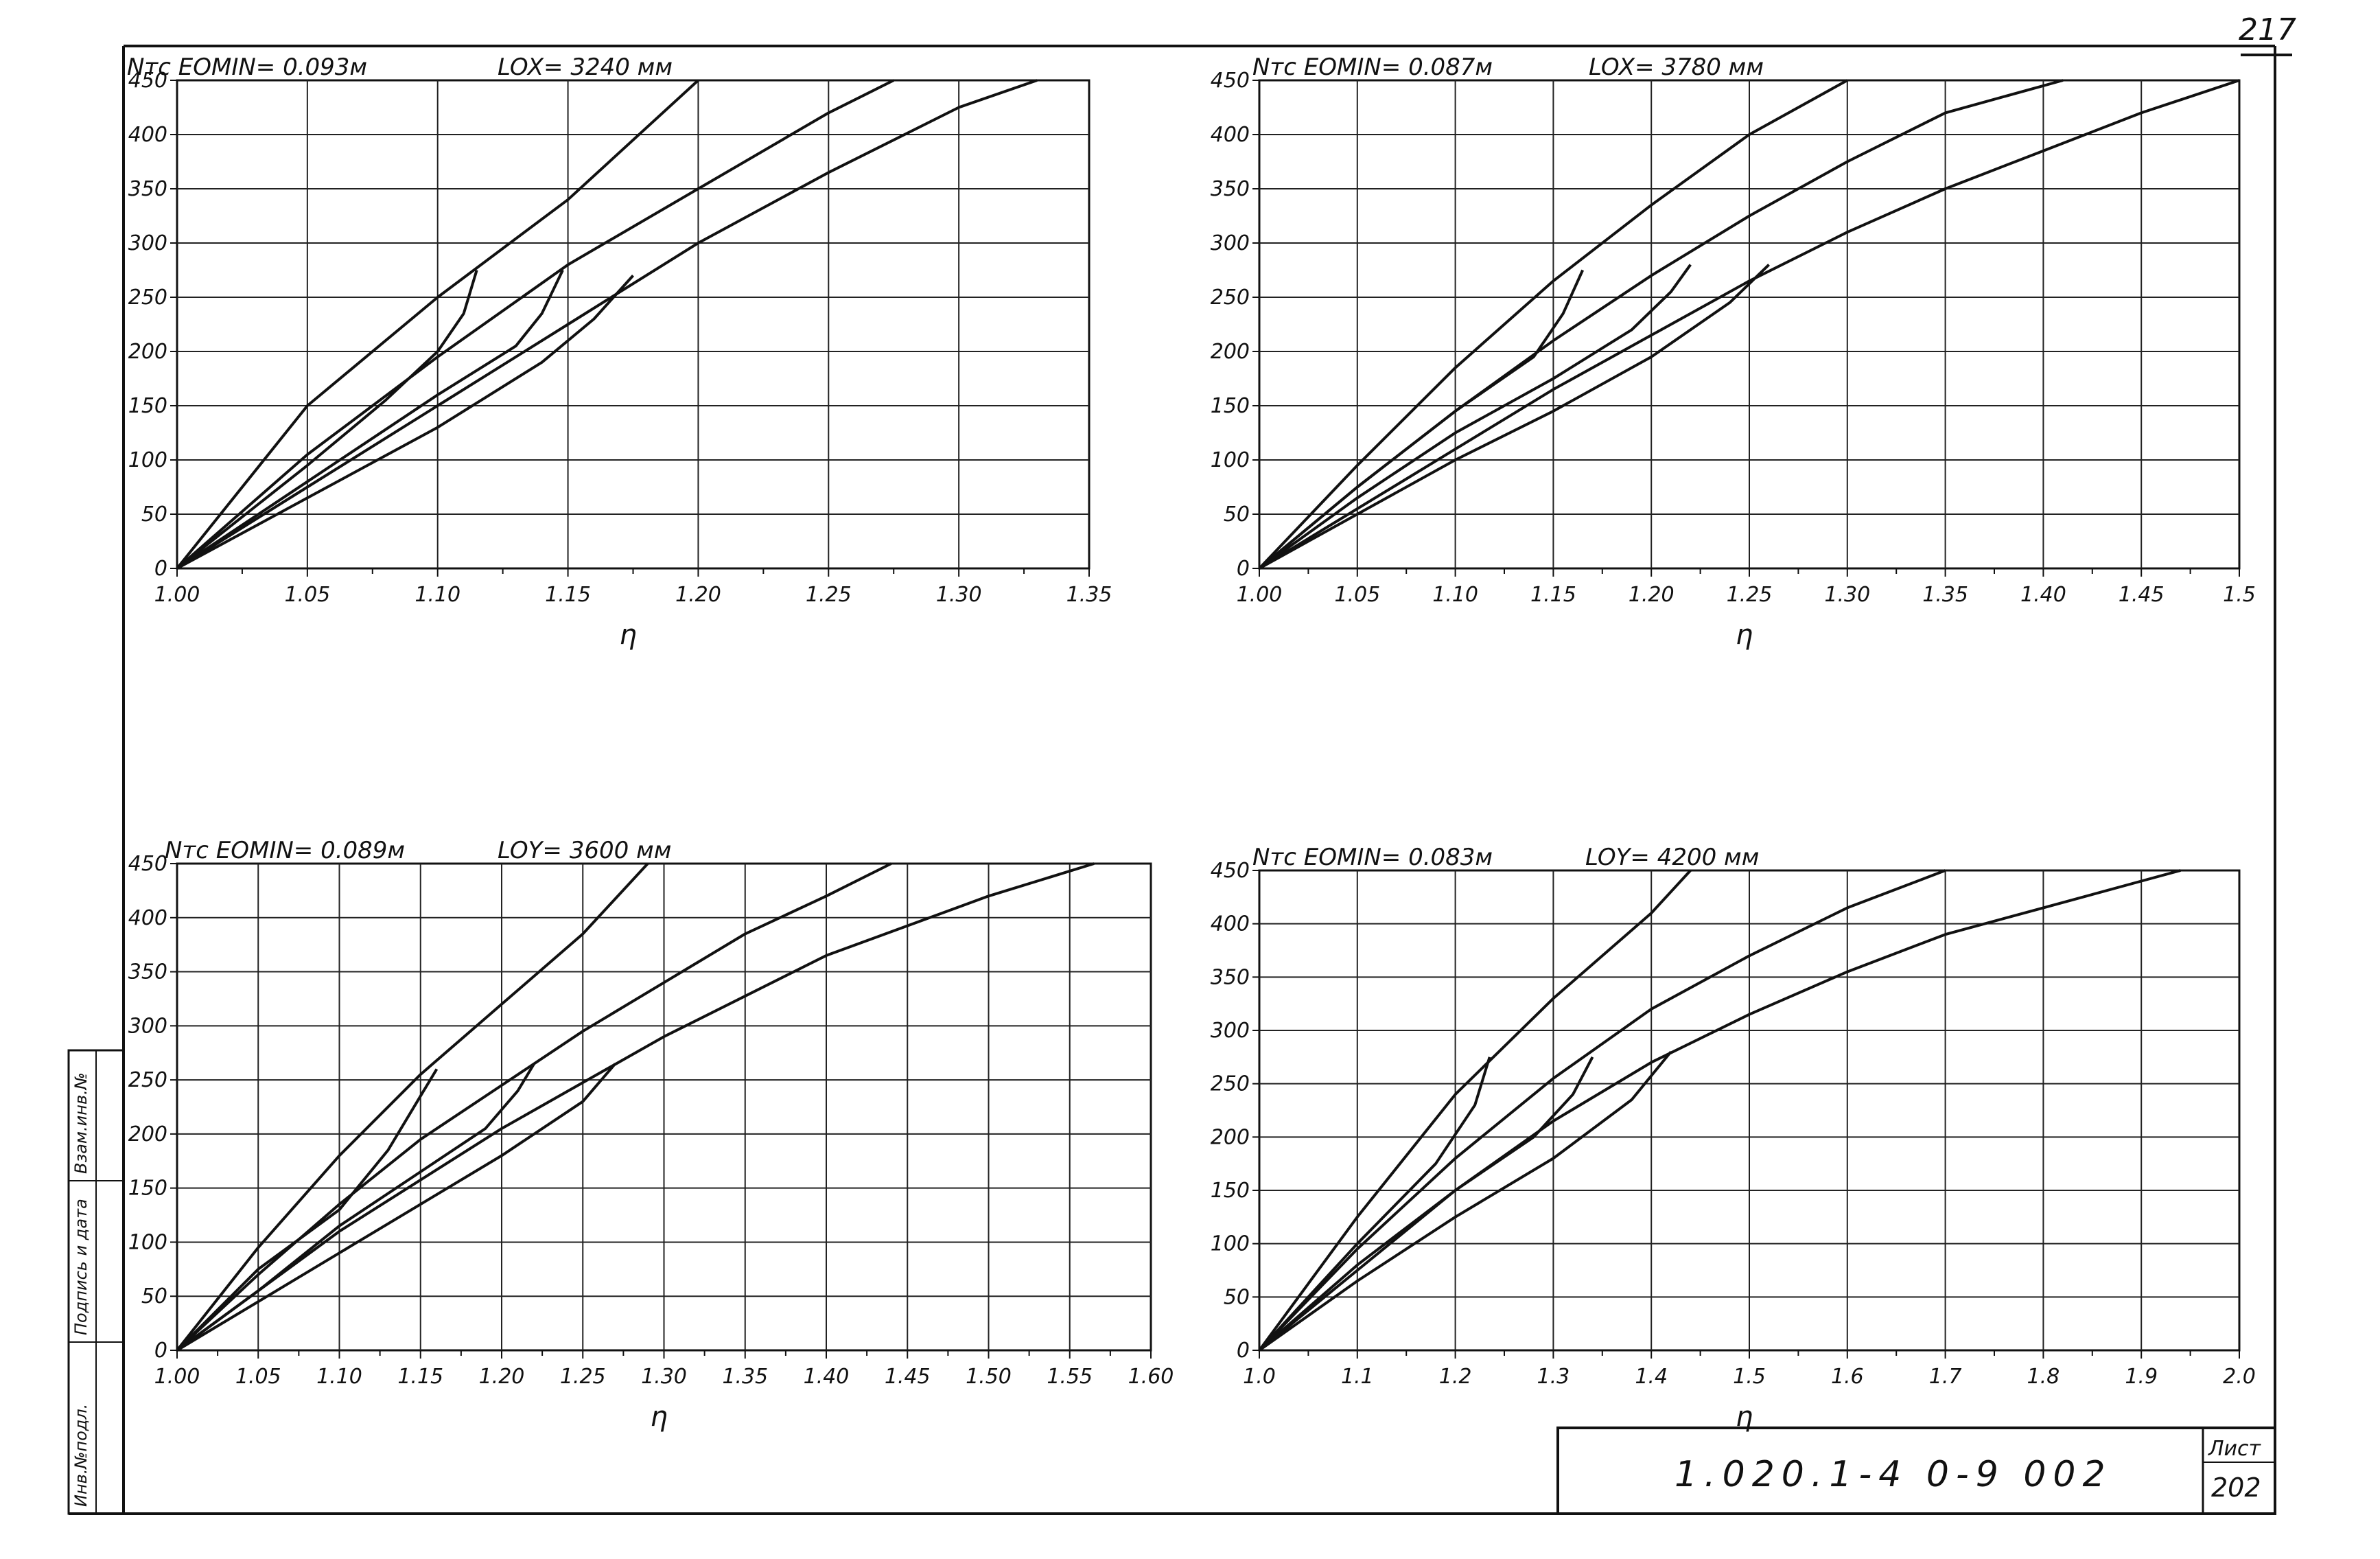 This screenshot has width=2380, height=1559. Describe the element at coordinates (502, 1377) in the screenshot. I see `x-tick-label: 1.20` at that location.